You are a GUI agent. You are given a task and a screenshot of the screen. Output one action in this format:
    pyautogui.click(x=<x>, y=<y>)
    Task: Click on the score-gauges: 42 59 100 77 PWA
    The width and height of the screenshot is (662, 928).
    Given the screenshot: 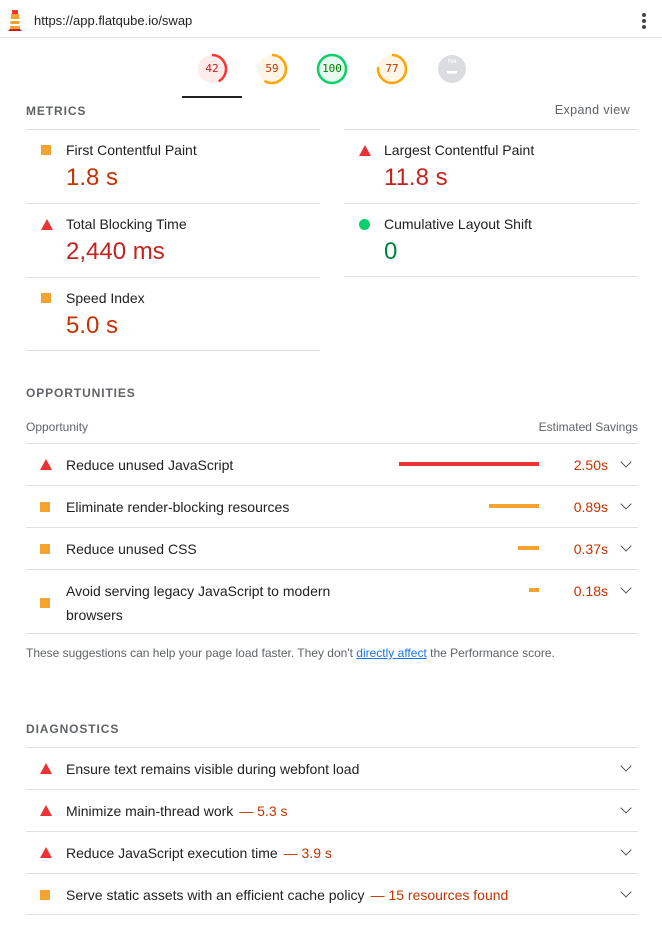 What is the action you would take?
    pyautogui.click(x=331, y=68)
    